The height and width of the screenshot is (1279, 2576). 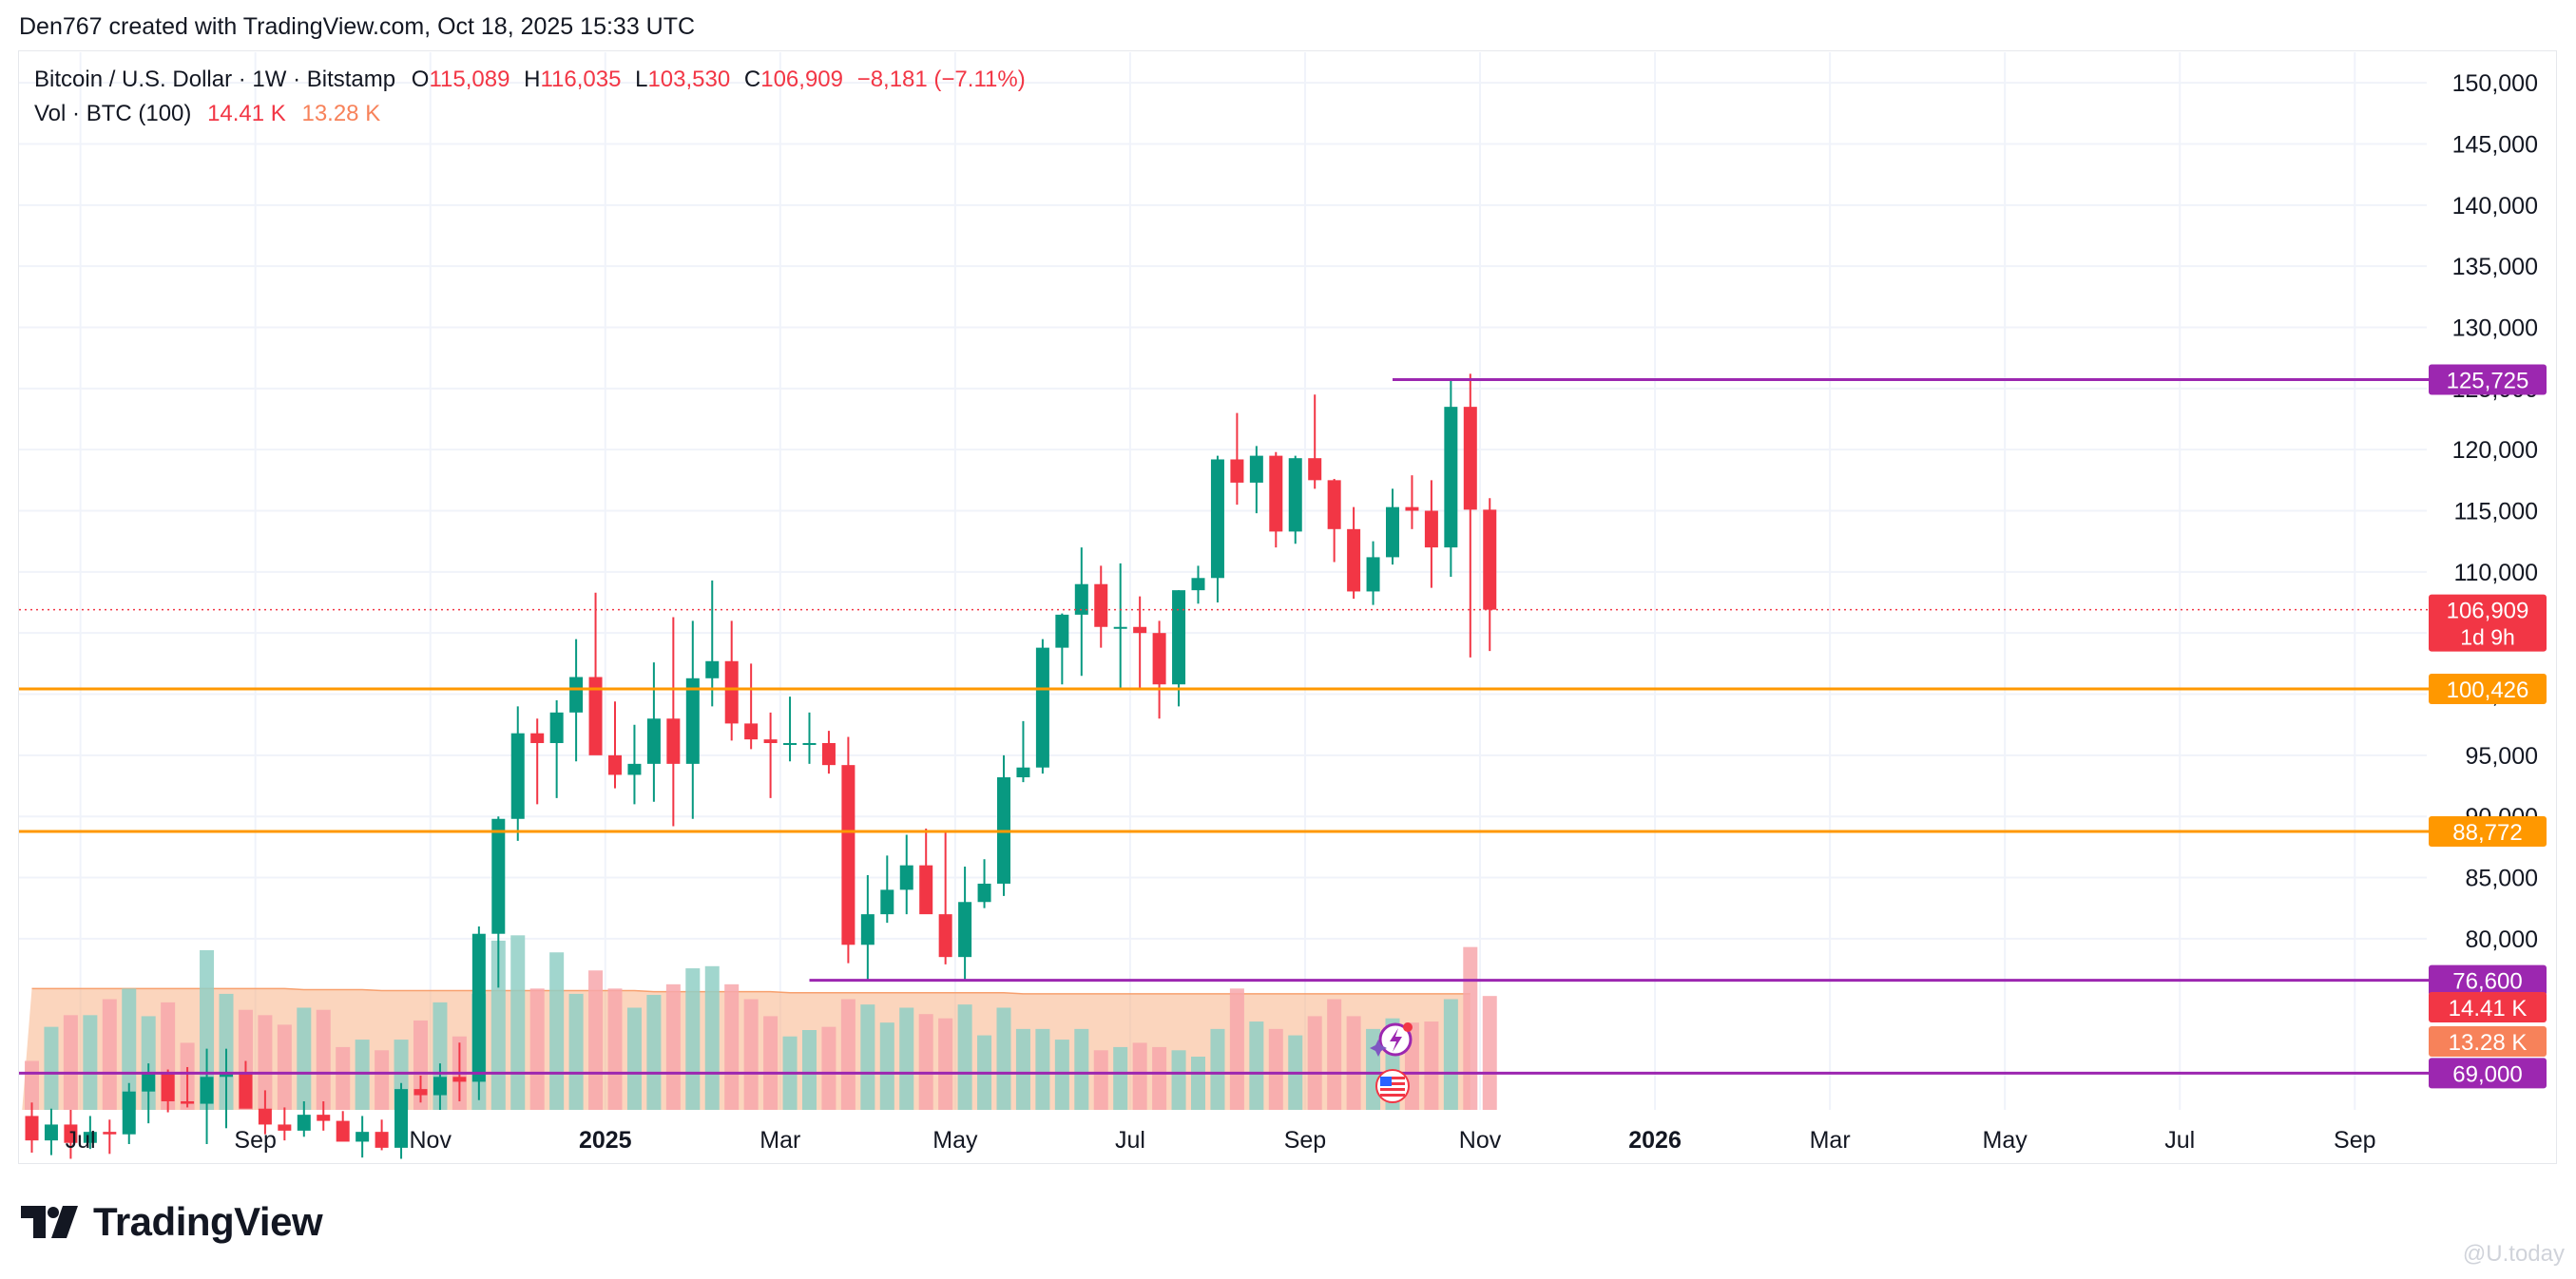 I want to click on volume-legend: Vol · BTC (100) 14.41 K 13.28 K, so click(x=207, y=114).